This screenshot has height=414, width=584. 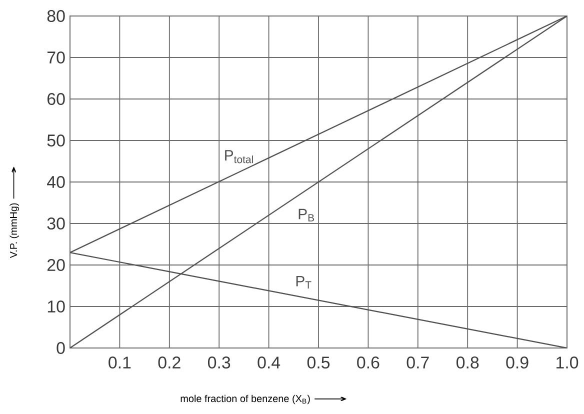 I want to click on series-label: P$_{T}$, so click(x=304, y=282).